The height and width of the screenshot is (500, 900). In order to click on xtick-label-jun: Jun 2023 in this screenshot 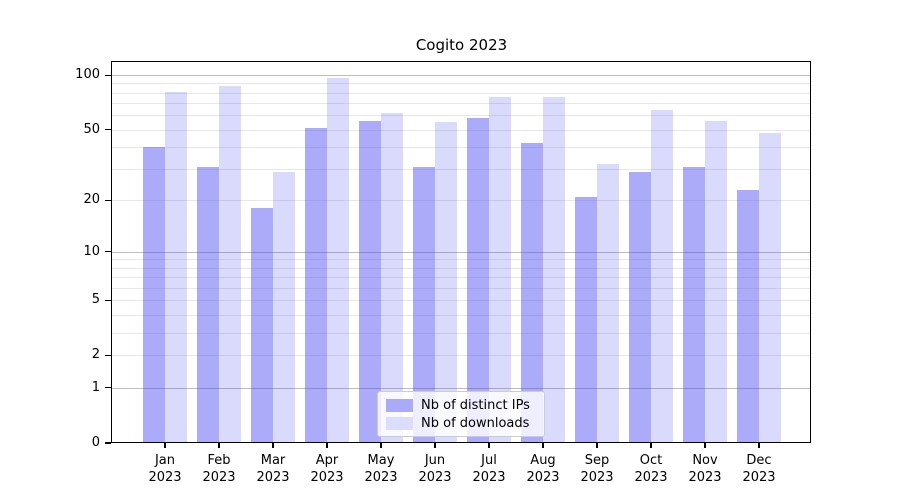, I will do `click(435, 469)`.